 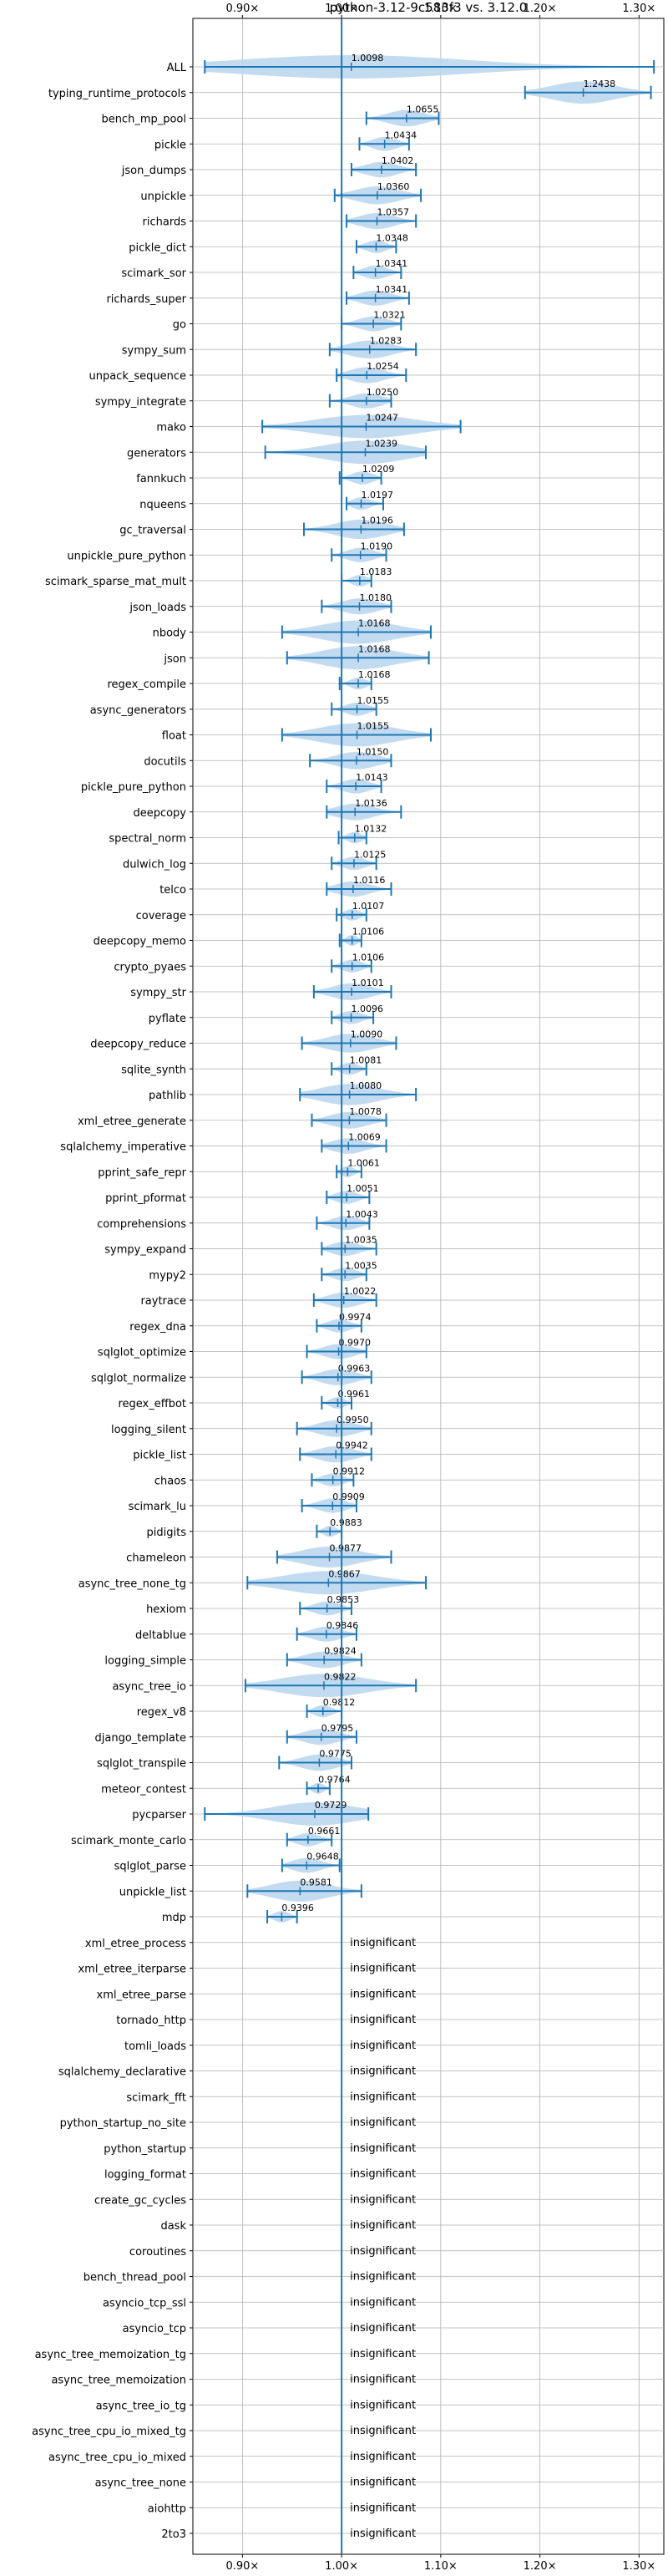 I want to click on value-label: 1.0043, so click(x=362, y=1214).